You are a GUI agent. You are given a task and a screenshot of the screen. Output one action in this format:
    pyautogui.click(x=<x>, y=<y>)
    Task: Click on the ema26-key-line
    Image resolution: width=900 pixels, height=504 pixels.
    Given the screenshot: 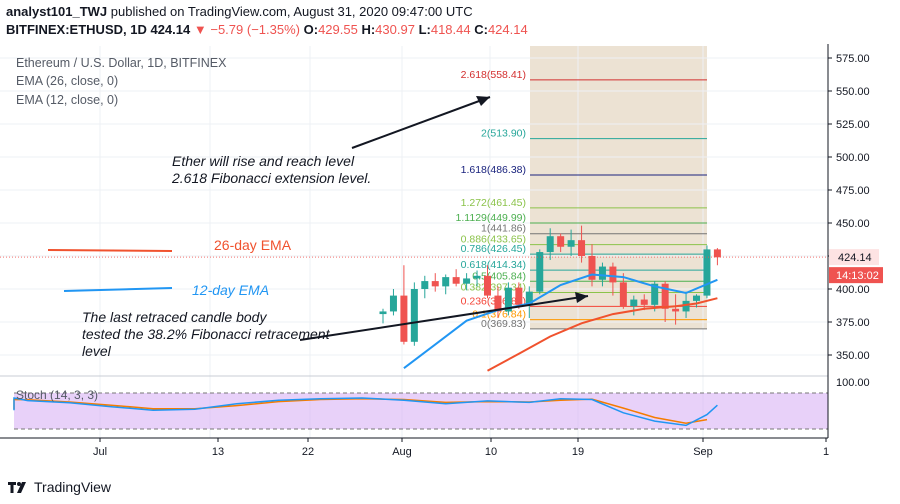 What is the action you would take?
    pyautogui.click(x=110, y=250)
    